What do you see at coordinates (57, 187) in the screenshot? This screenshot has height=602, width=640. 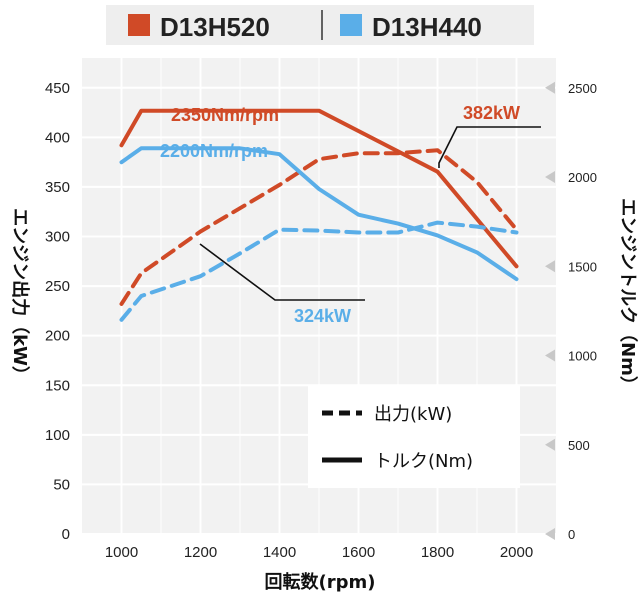 I see `y-tick-label-left: 350` at bounding box center [57, 187].